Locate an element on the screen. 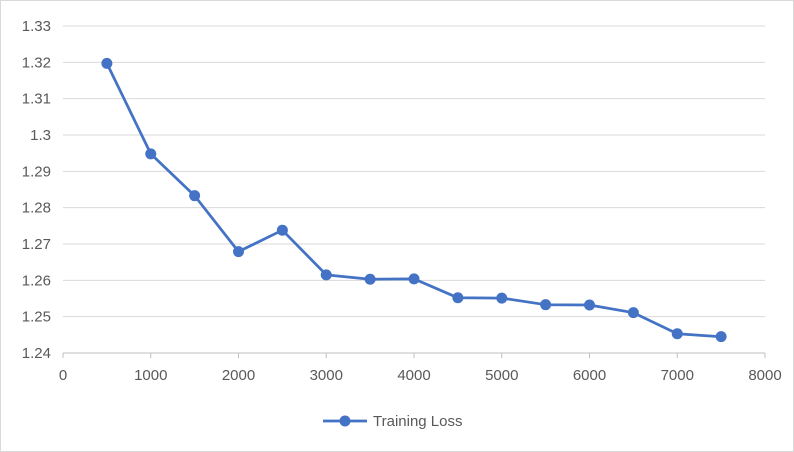 This screenshot has height=452, width=794. y-tick-label: 1.26 is located at coordinates (36, 280).